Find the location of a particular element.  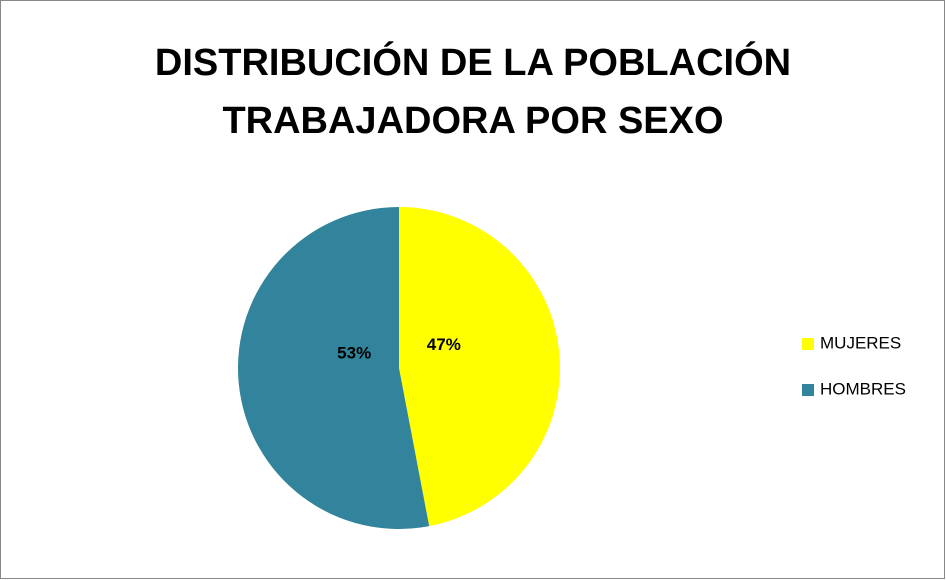

data-label: 53% is located at coordinates (354, 353).